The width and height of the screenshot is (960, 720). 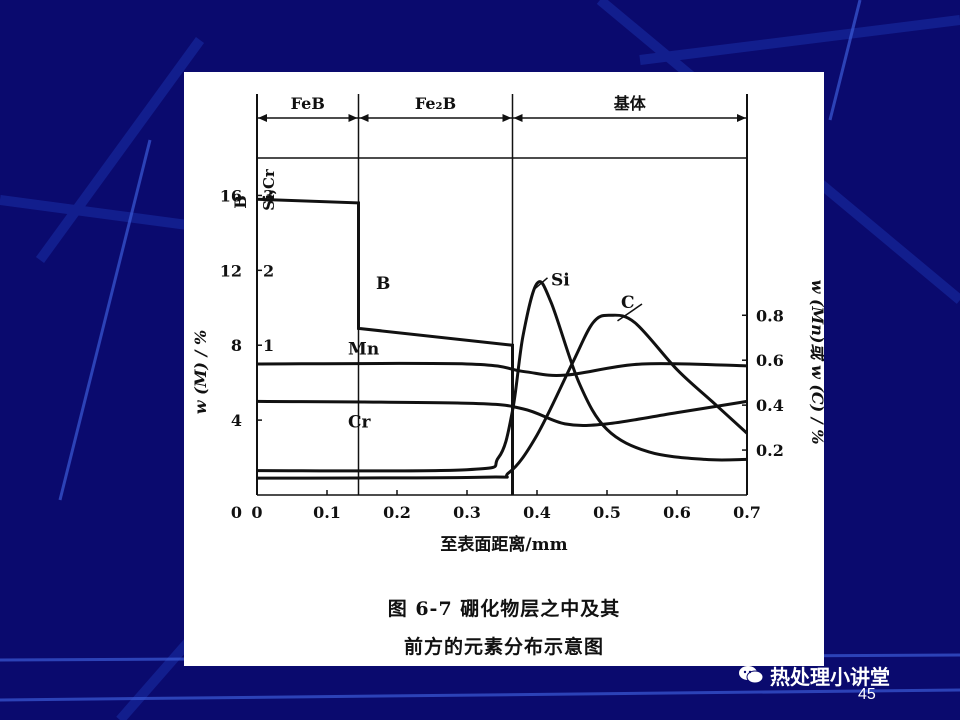 I want to click on x-tick-label: 0, so click(x=256, y=512).